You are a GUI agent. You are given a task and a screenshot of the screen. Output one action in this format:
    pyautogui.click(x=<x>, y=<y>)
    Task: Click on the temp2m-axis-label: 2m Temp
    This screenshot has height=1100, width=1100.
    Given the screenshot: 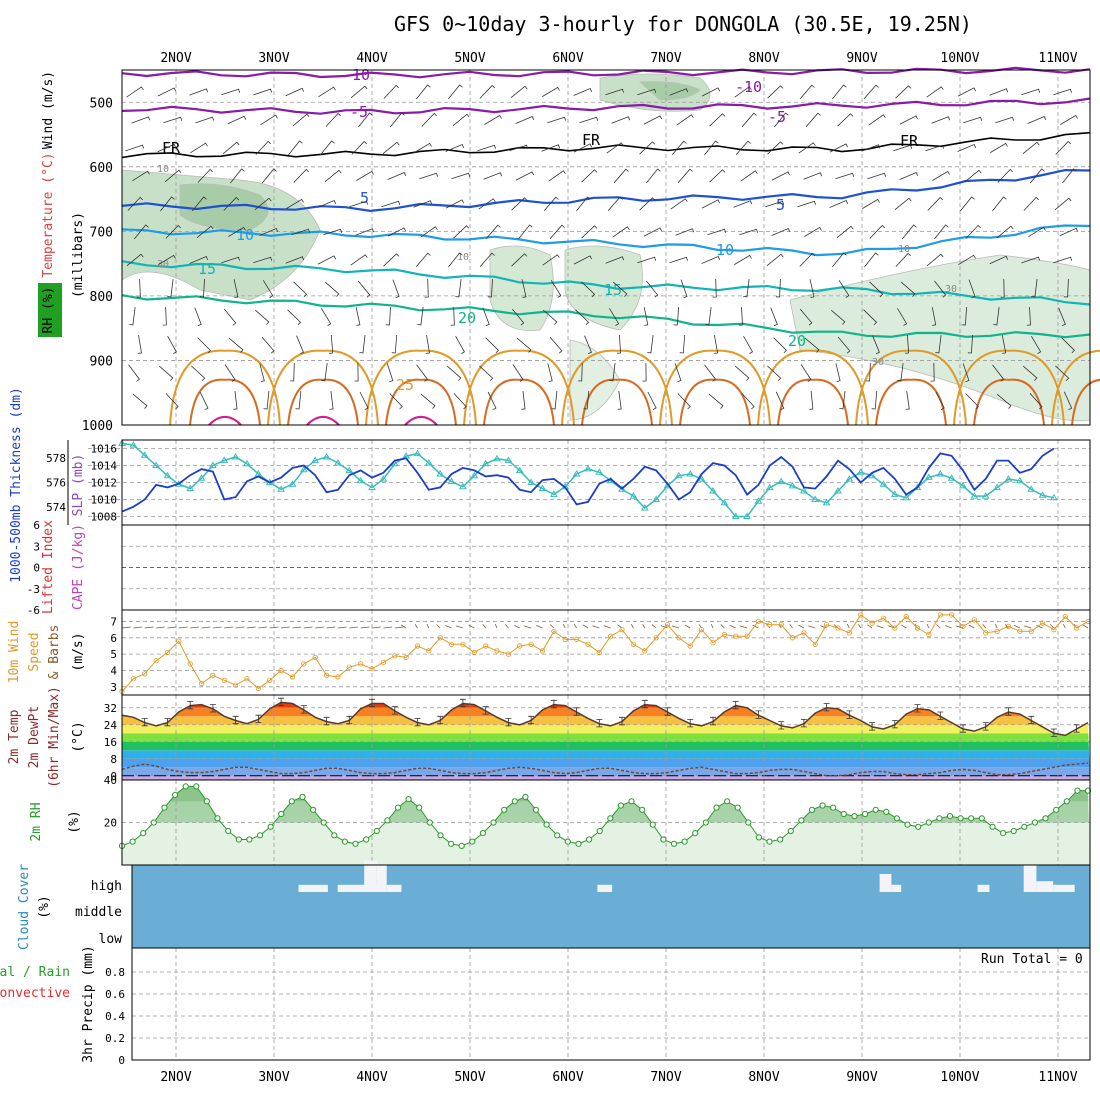 What is the action you would take?
    pyautogui.click(x=14, y=736)
    